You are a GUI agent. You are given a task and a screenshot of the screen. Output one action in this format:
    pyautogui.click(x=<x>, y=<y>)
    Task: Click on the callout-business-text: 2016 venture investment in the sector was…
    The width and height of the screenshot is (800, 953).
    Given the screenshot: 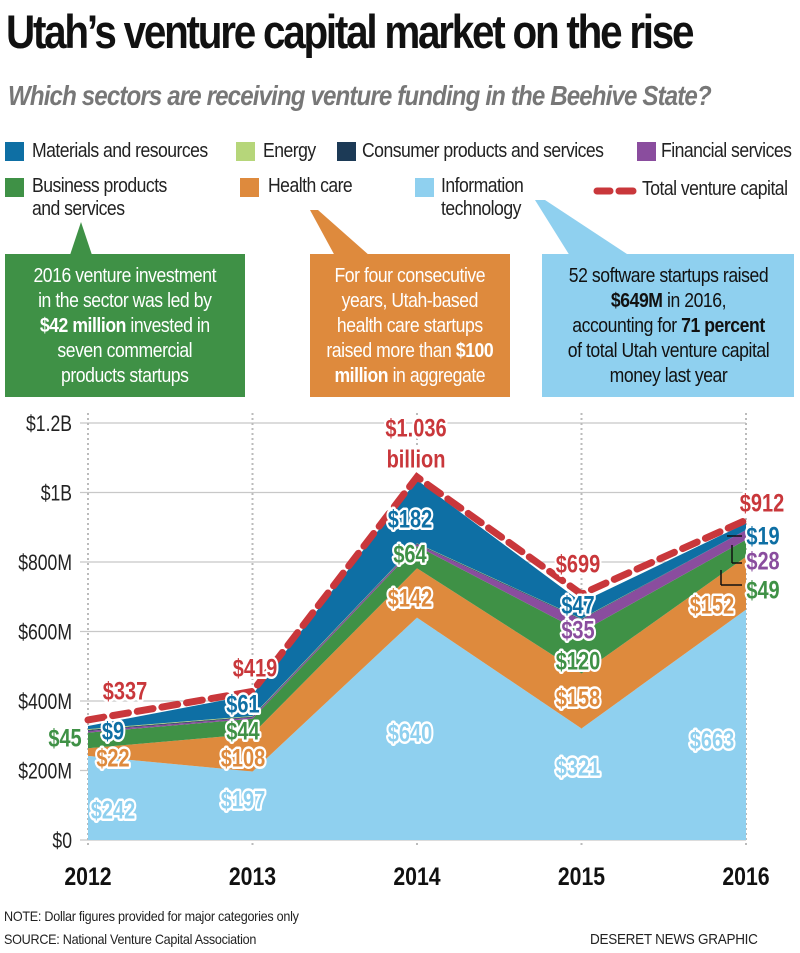 What is the action you would take?
    pyautogui.click(x=125, y=326)
    